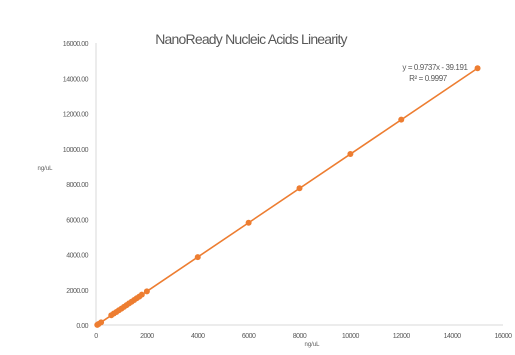  I want to click on x-axis-label: ng/uL, so click(312, 345).